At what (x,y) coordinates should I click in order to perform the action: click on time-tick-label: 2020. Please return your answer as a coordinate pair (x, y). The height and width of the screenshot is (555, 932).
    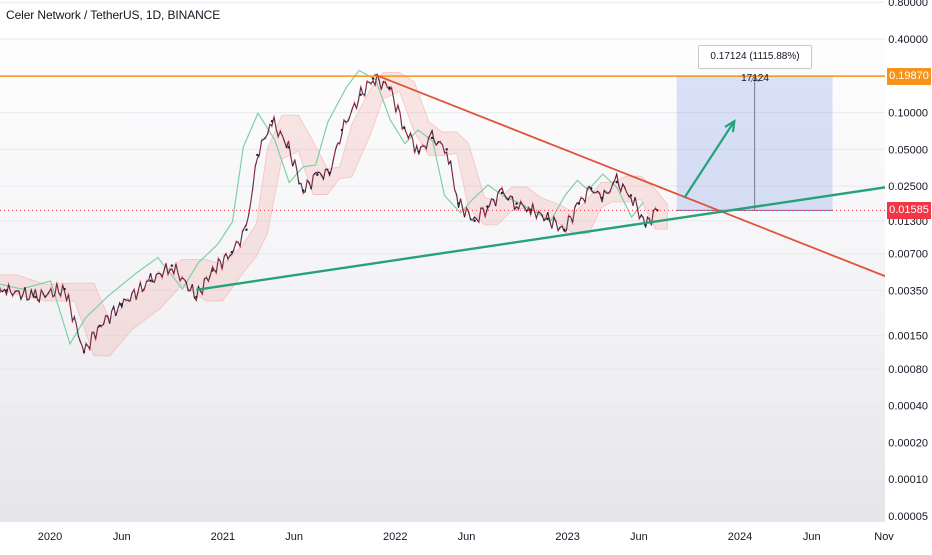
    Looking at the image, I should click on (50, 537).